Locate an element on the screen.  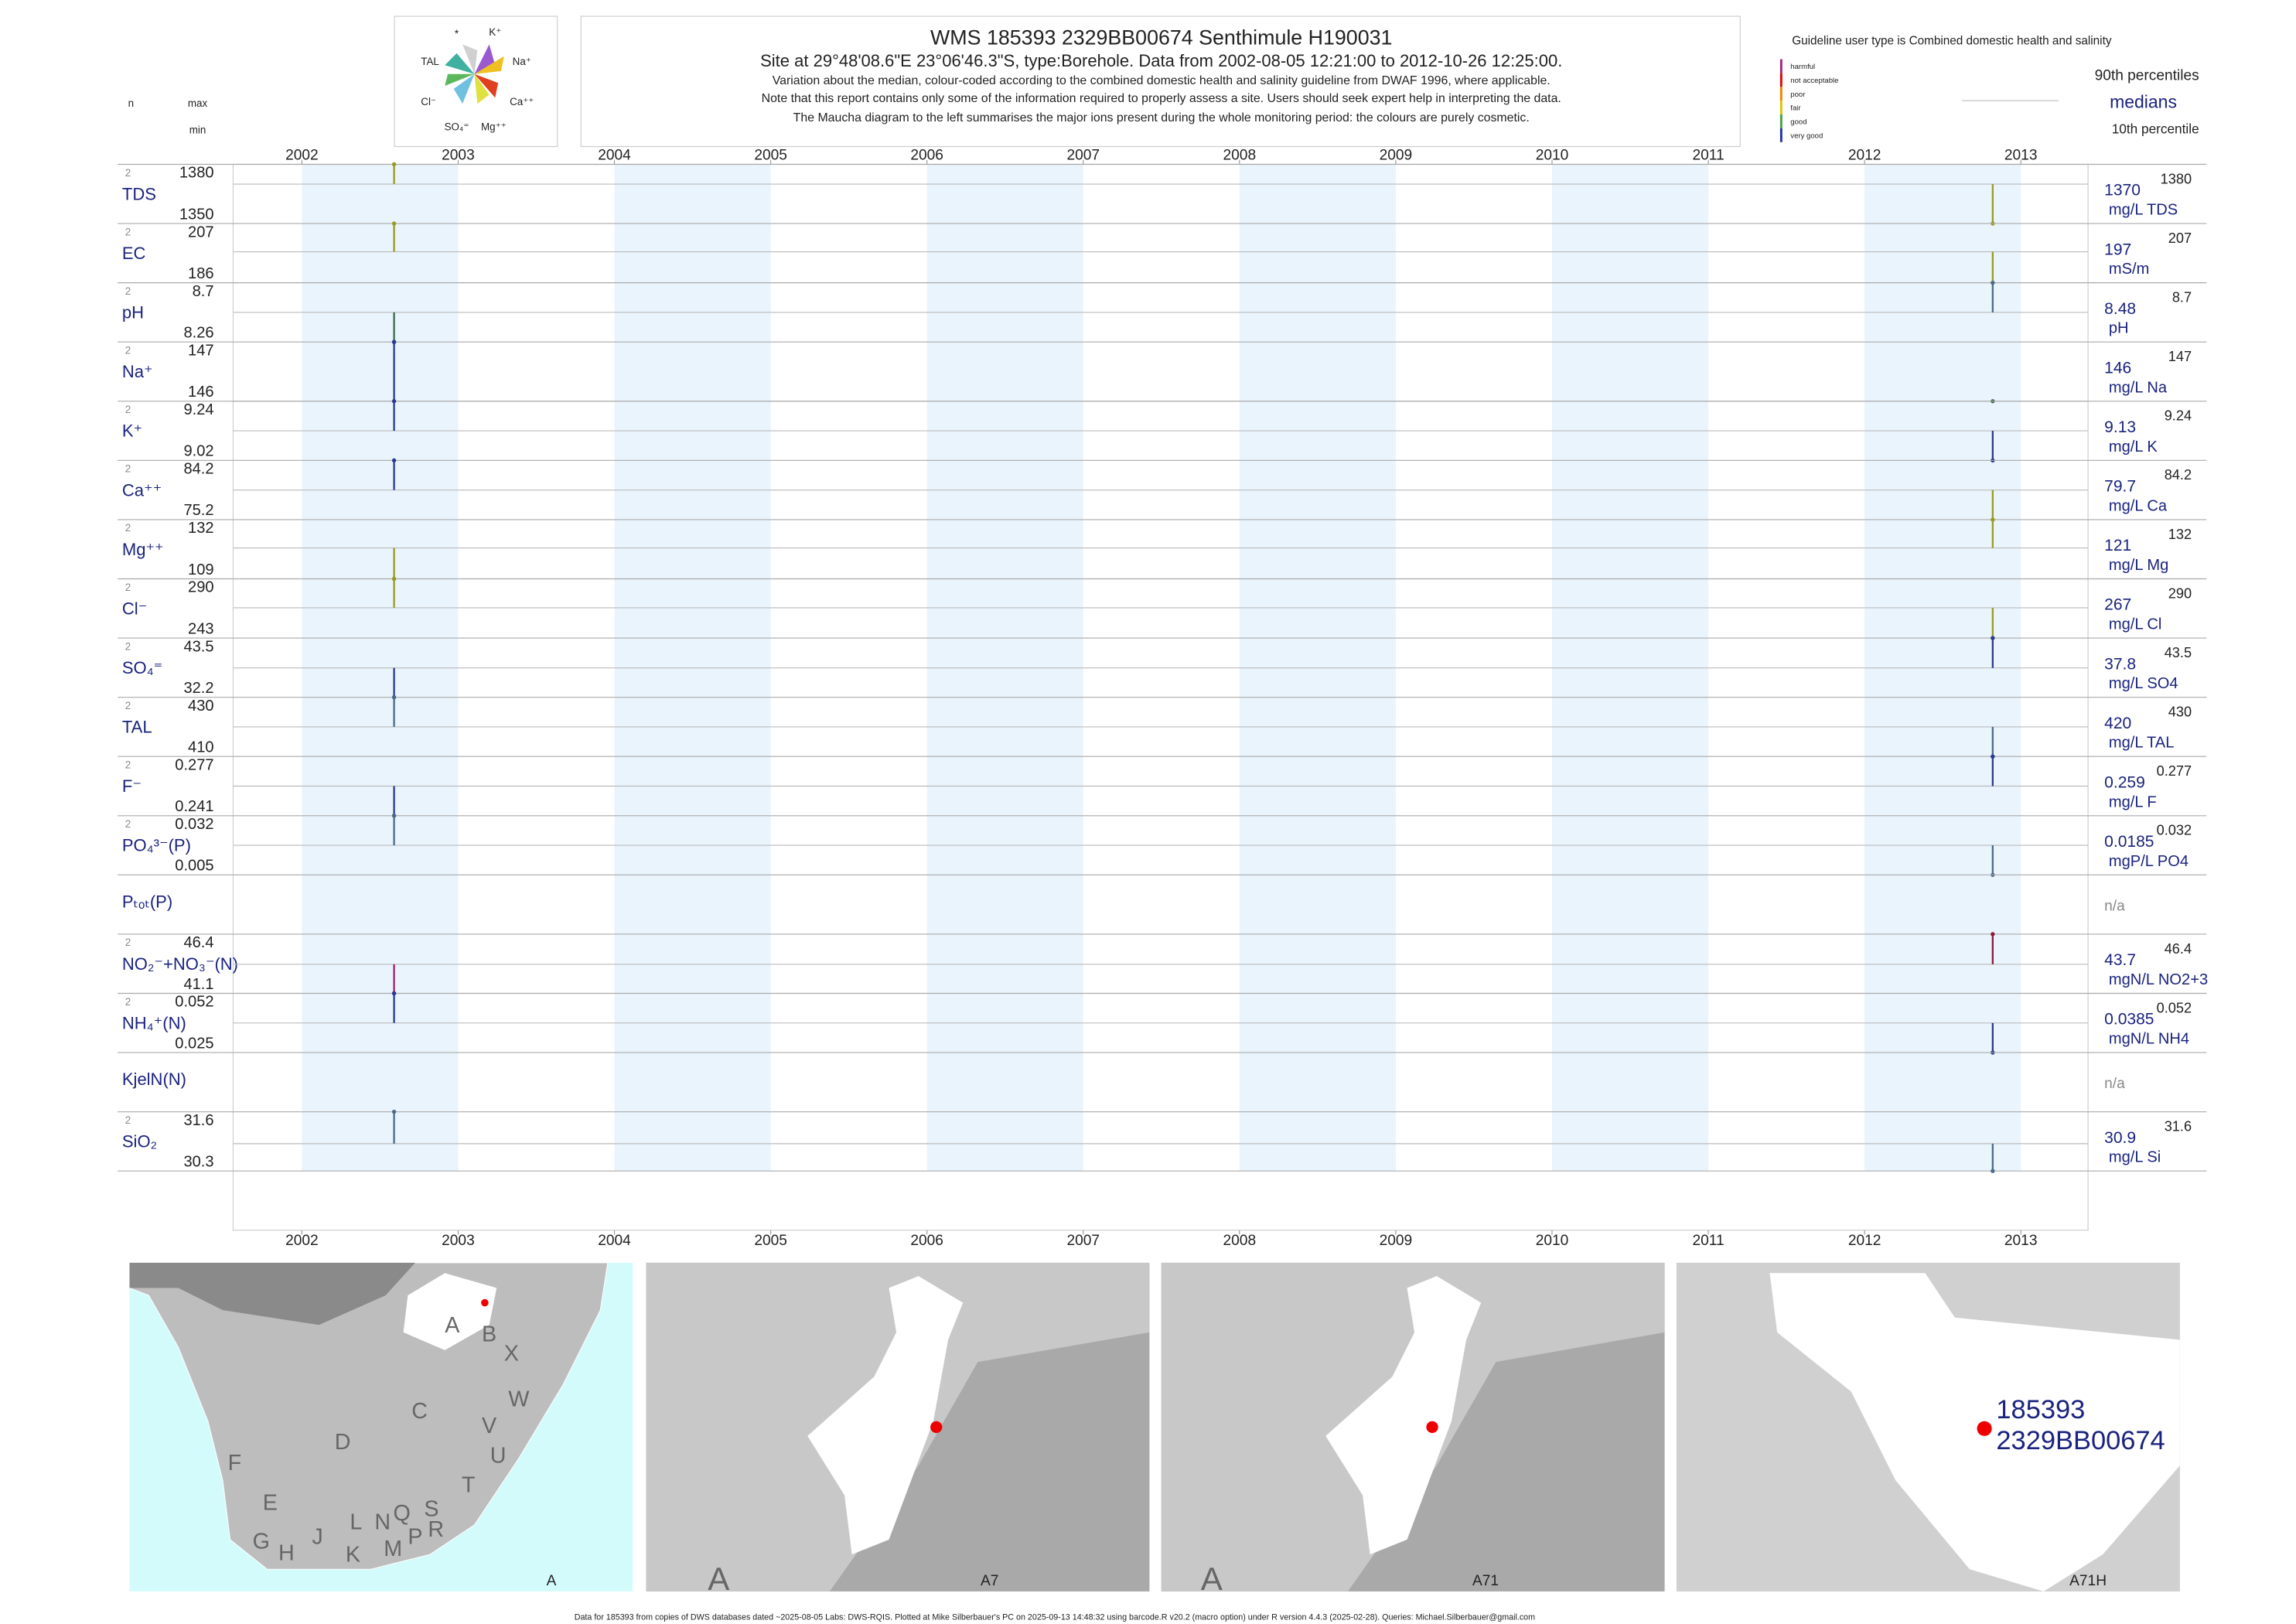
median-value: 1370 is located at coordinates (2122, 191).